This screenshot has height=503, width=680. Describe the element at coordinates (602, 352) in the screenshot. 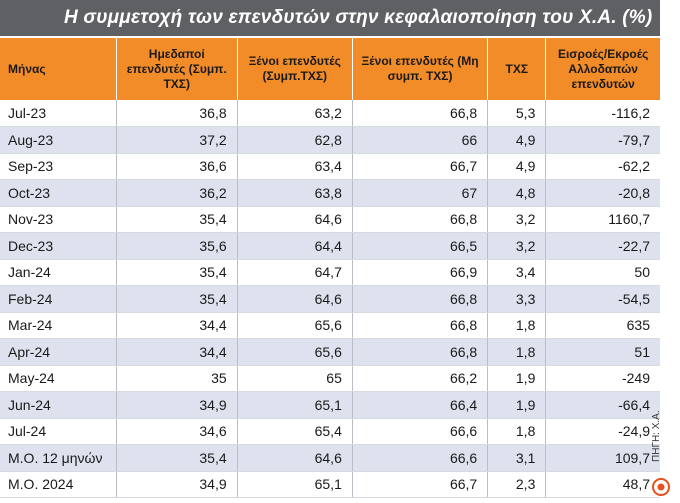

I see `table-cell: 51` at that location.